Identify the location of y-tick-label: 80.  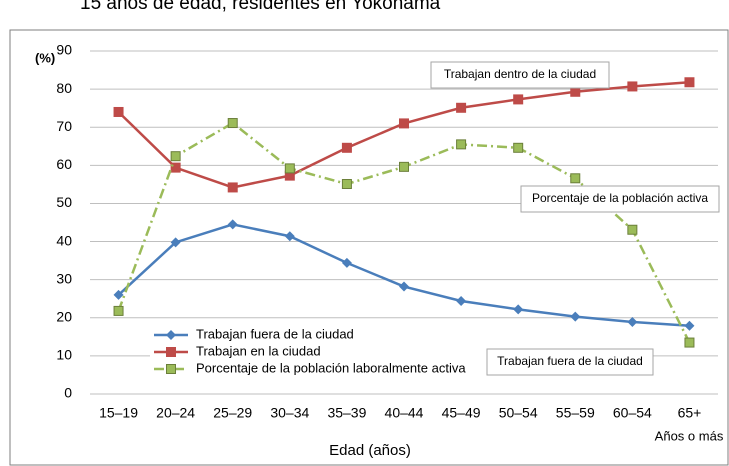
(64, 88).